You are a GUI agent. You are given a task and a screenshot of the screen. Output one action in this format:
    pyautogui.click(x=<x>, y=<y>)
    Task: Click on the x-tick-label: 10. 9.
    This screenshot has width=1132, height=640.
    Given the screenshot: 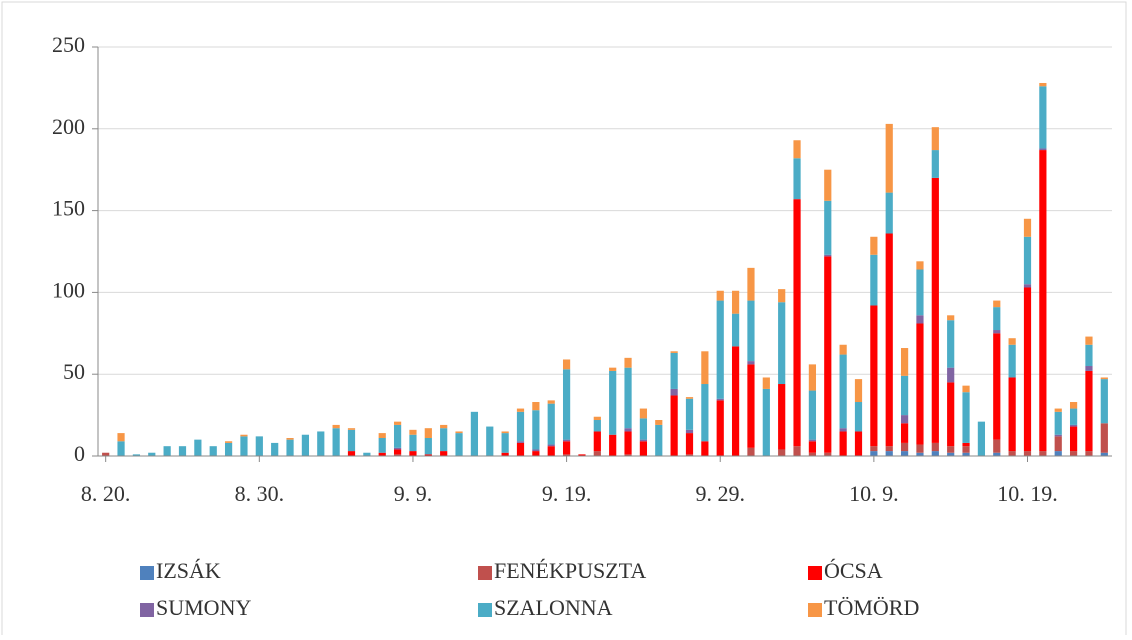 What is the action you would take?
    pyautogui.click(x=874, y=493)
    